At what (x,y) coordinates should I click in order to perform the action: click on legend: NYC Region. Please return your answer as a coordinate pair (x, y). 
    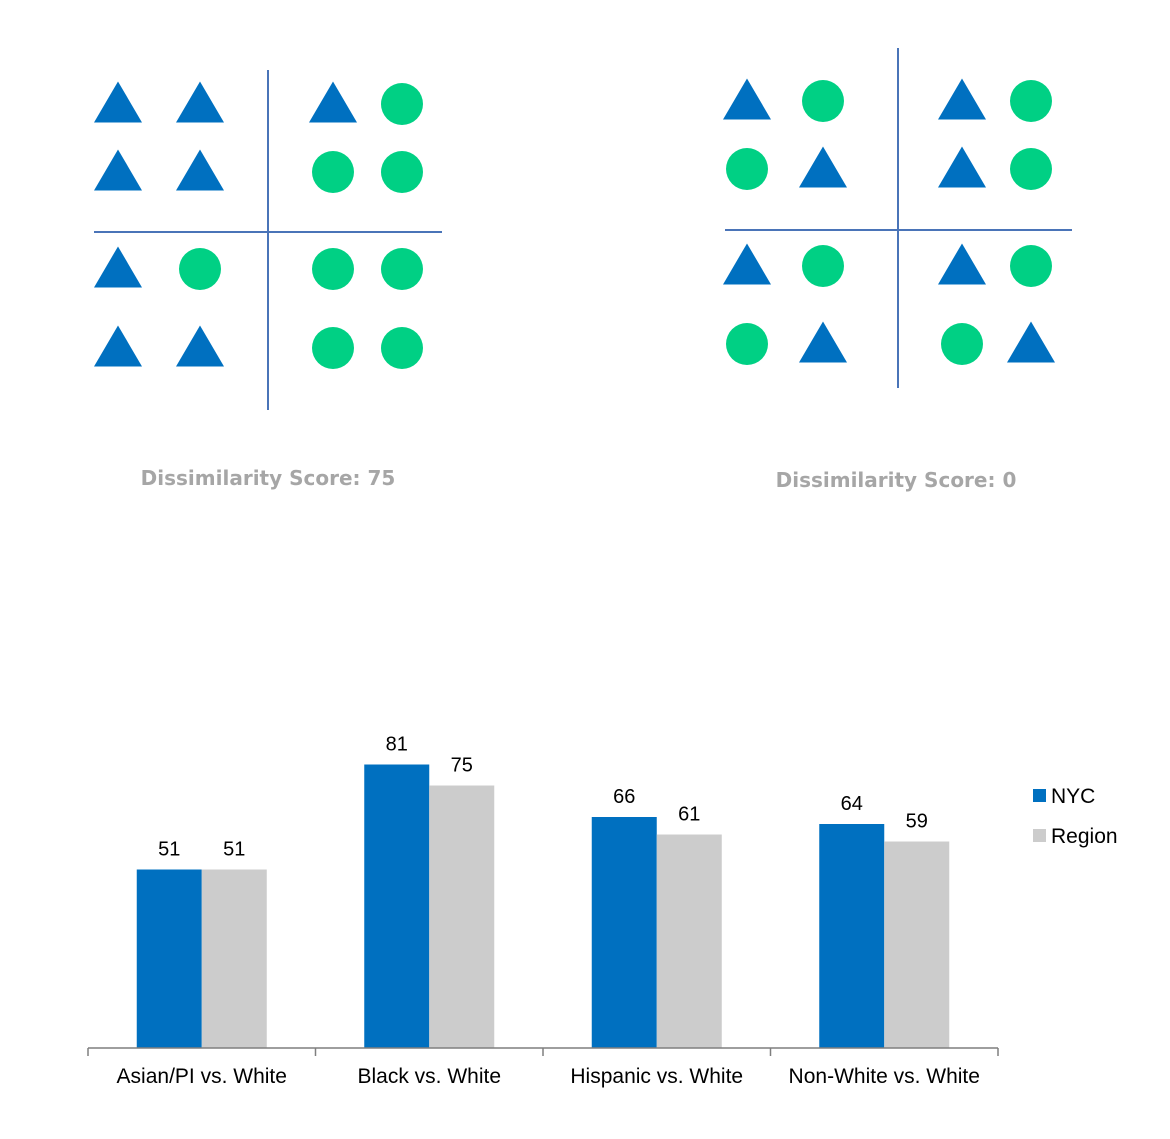
    Looking at the image, I should click on (1075, 816).